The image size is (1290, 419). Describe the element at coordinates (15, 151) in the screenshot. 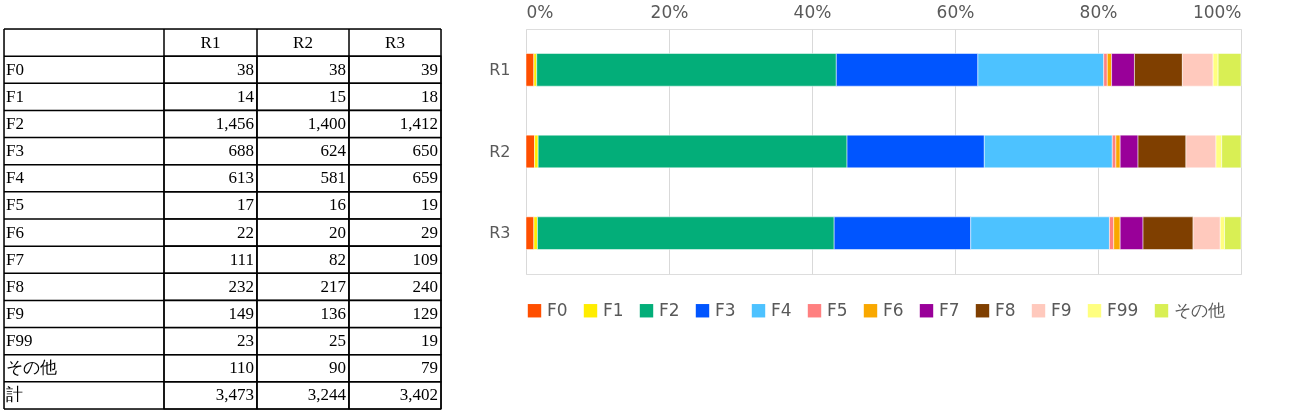

I see `y-tick-label: F3` at that location.